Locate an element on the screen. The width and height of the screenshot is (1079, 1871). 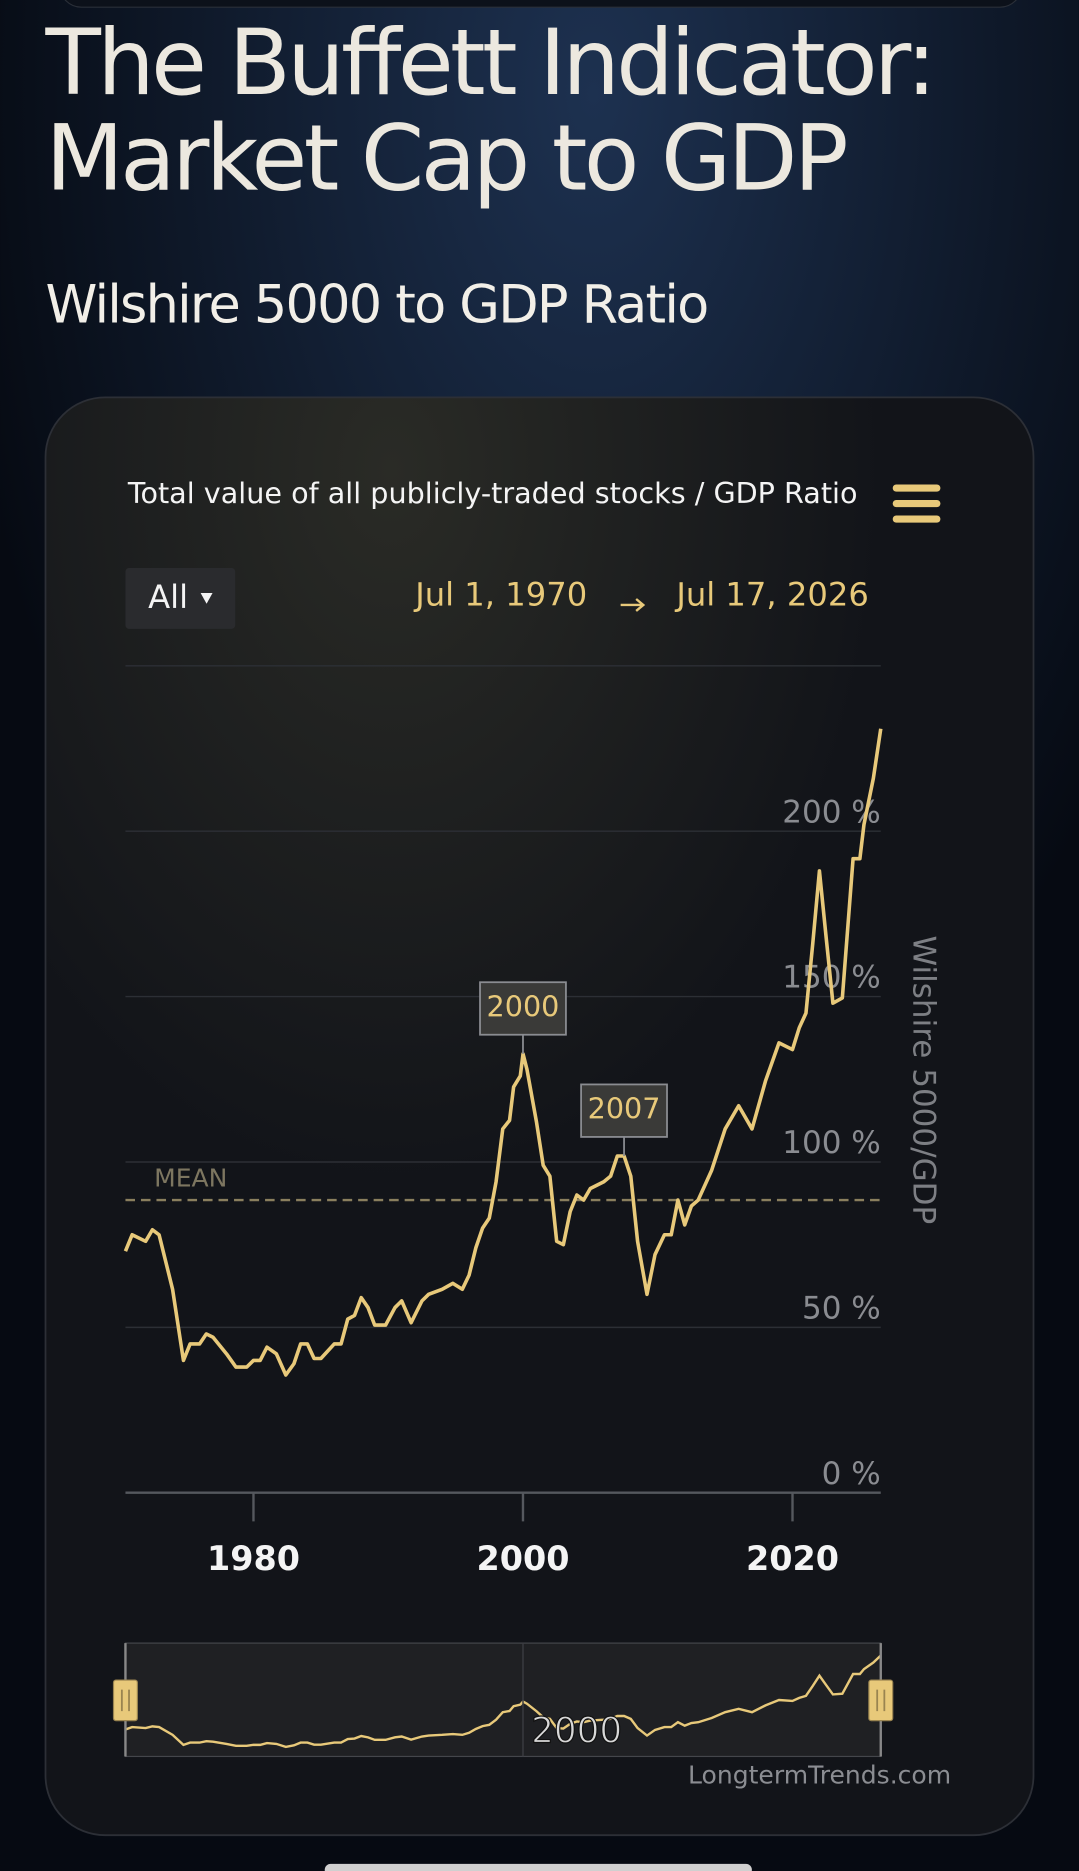
y-tick-label: 50 % is located at coordinates (841, 1308).